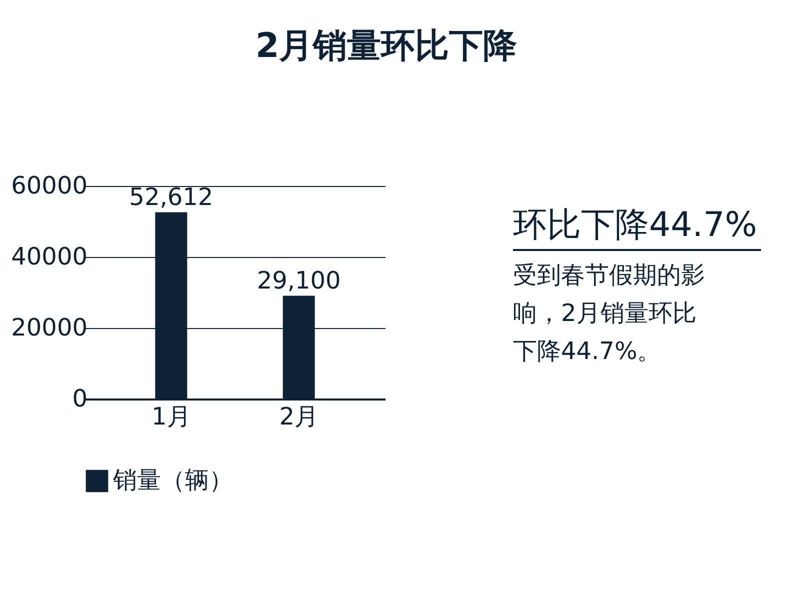 The width and height of the screenshot is (800, 600). Describe the element at coordinates (171, 197) in the screenshot. I see `data-label: 52,612` at that location.